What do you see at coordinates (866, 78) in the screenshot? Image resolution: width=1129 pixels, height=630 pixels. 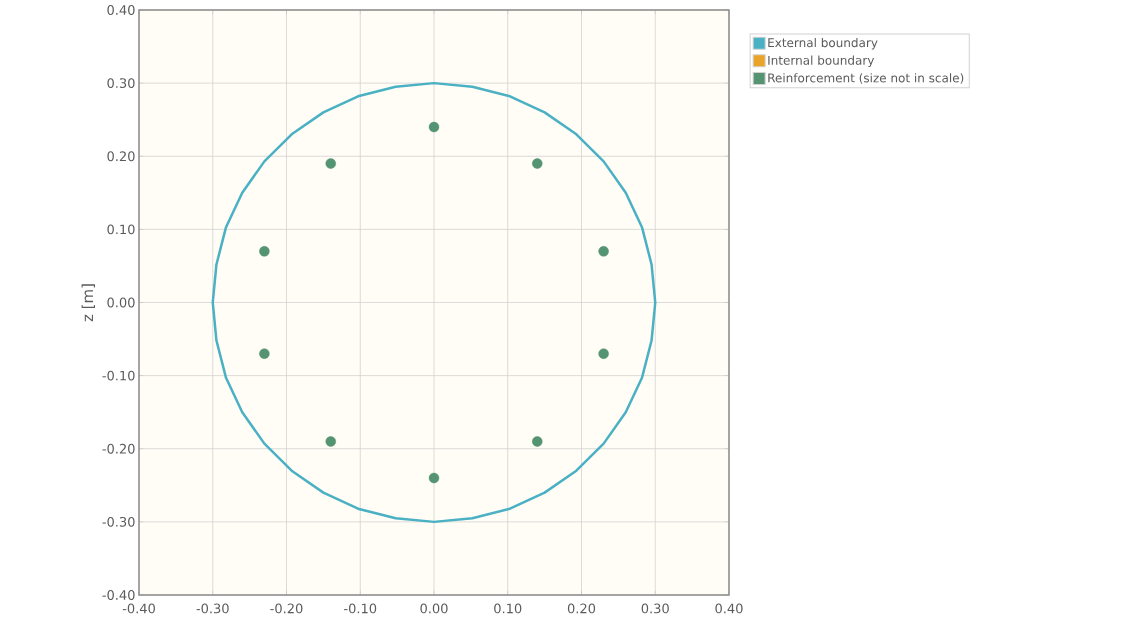 I see `legend-label: Reinforcement (size not in scale)` at bounding box center [866, 78].